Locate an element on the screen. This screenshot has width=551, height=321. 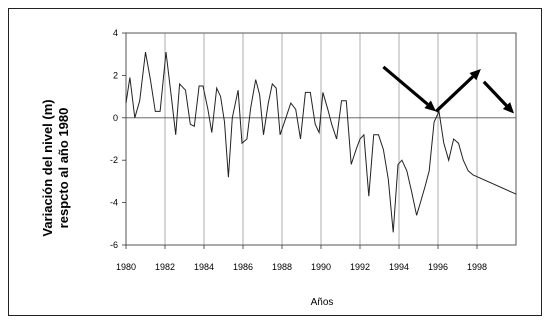
x-tick-label-1988: 1988 is located at coordinates (282, 267).